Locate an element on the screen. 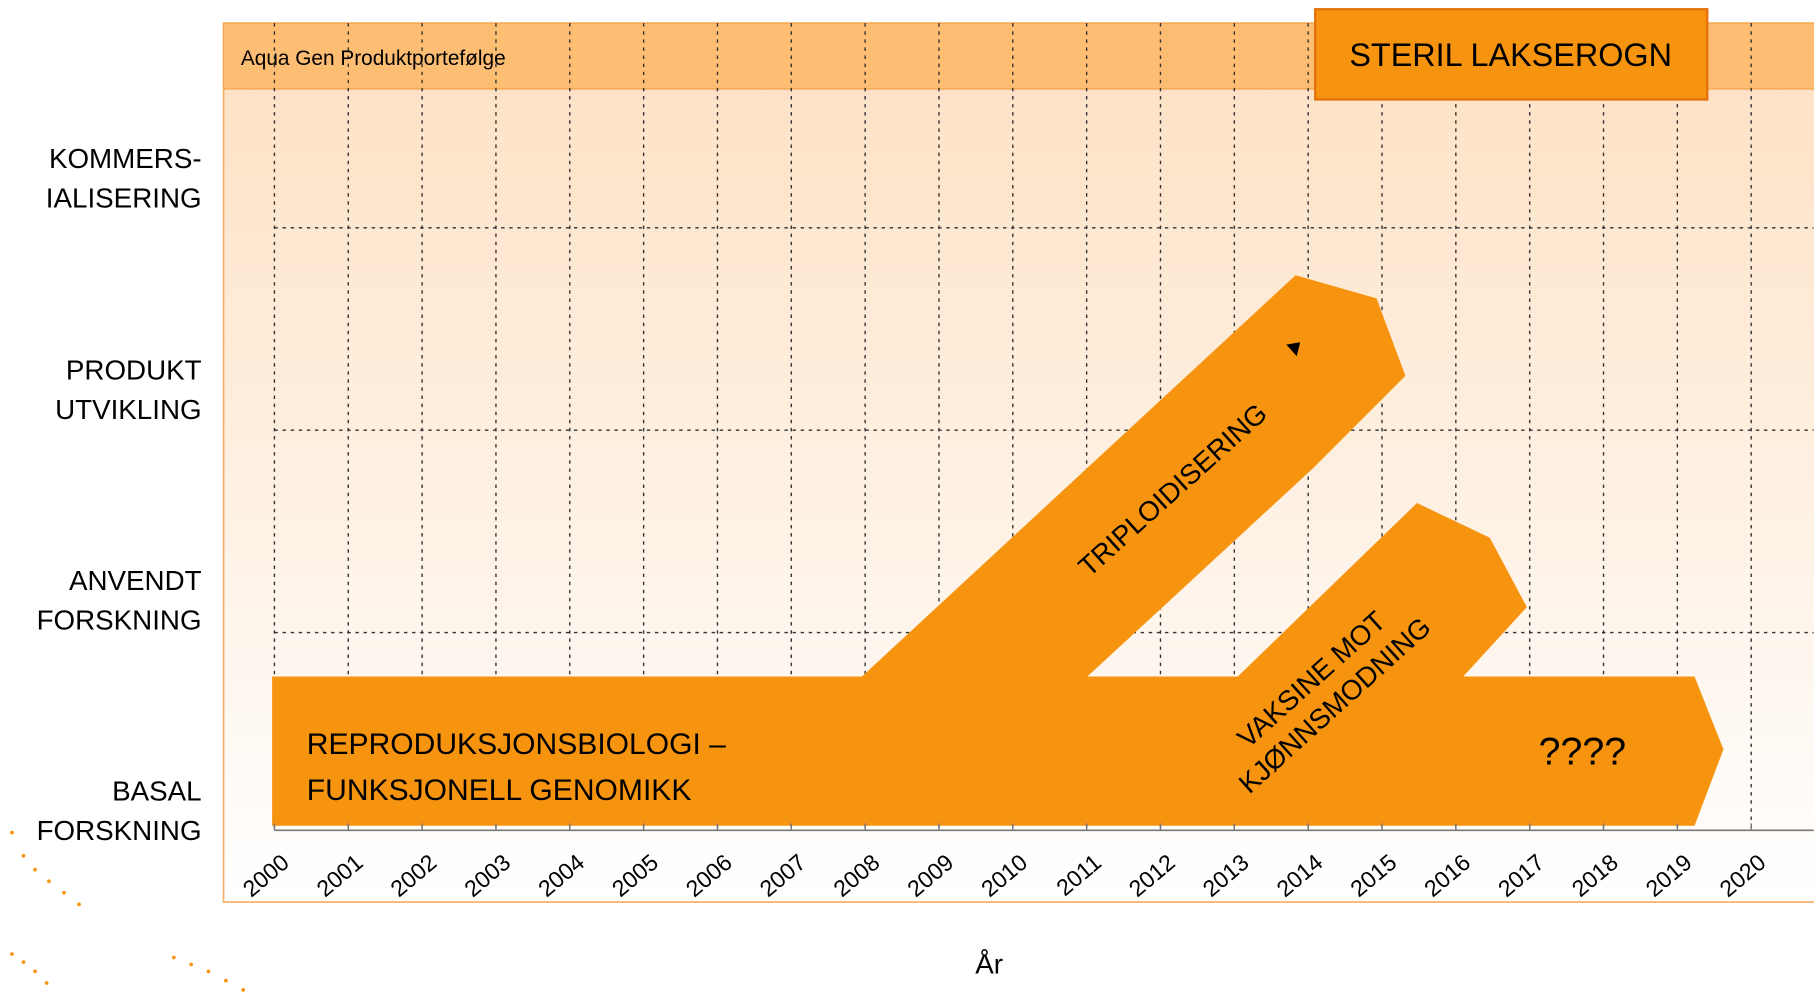 The width and height of the screenshot is (1814, 998). sterile-box is located at coordinates (1511, 54).